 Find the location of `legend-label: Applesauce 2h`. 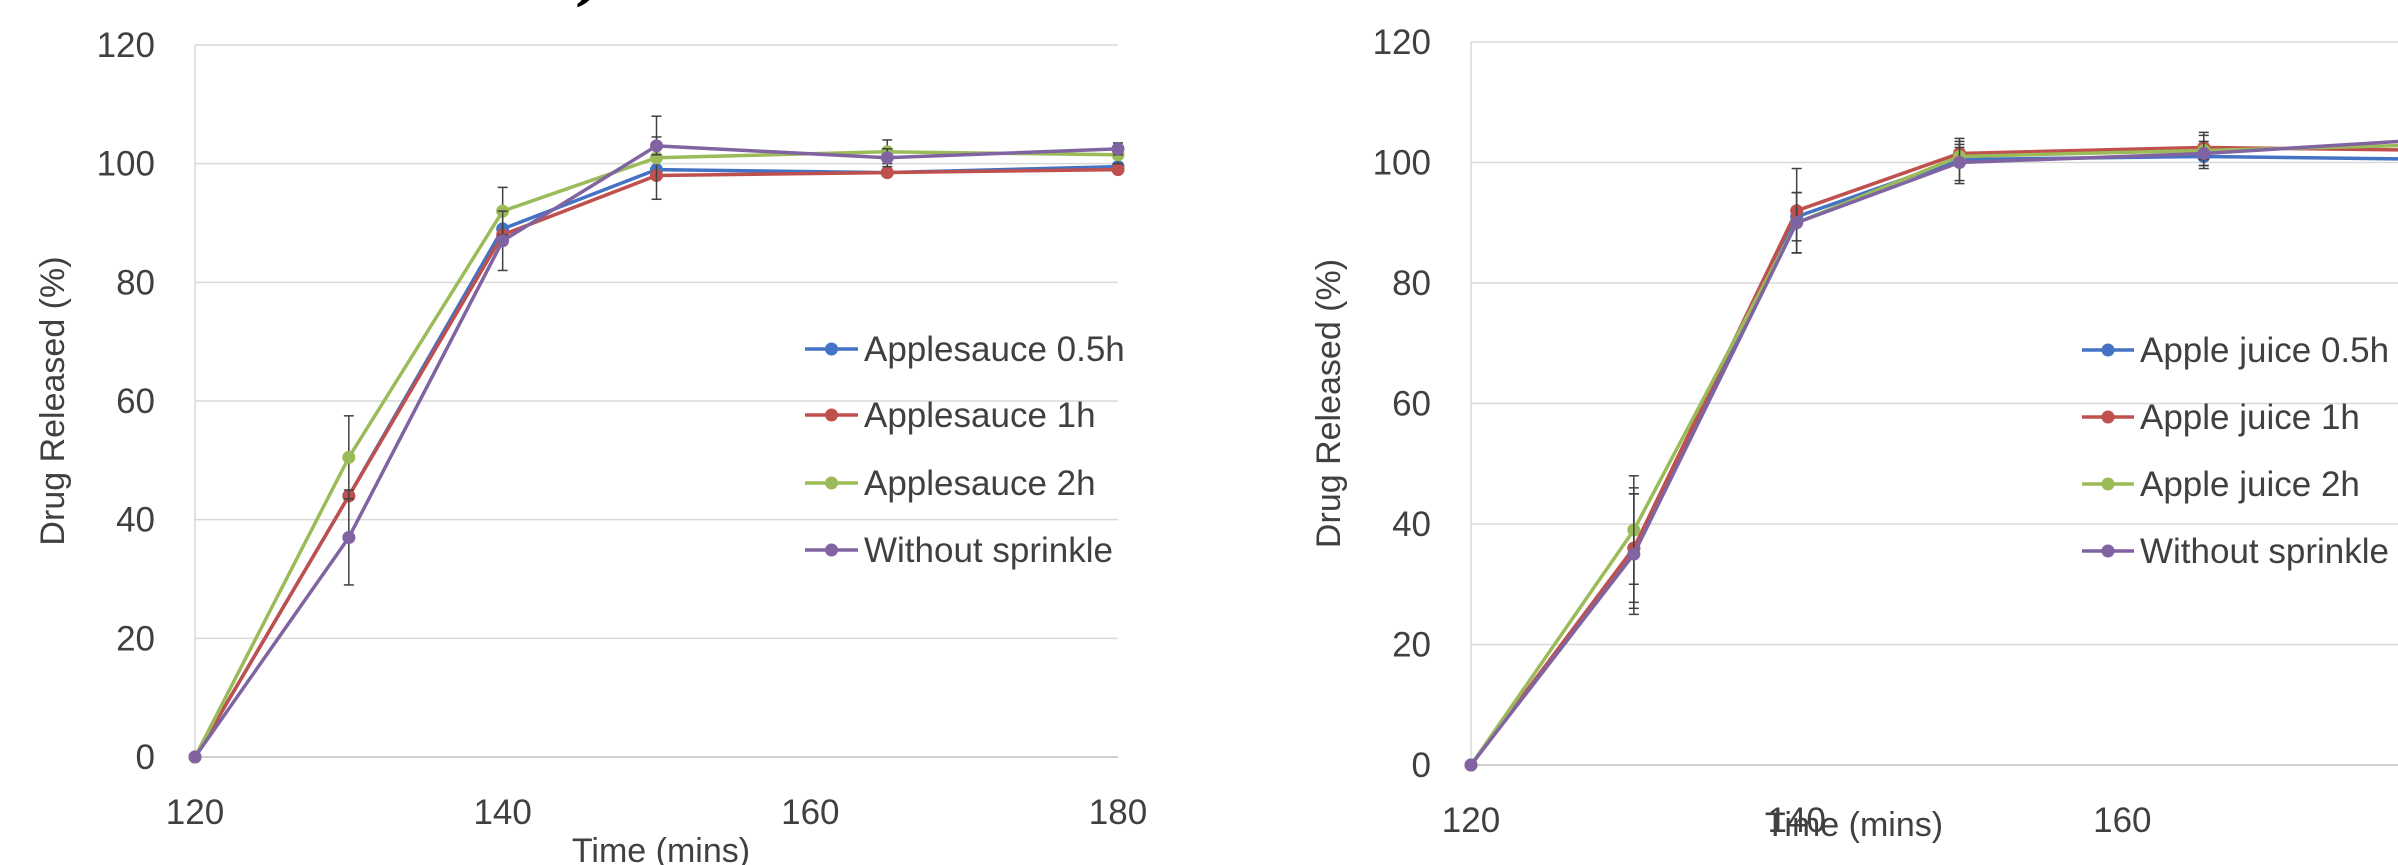

legend-label: Applesauce 2h is located at coordinates (980, 483).